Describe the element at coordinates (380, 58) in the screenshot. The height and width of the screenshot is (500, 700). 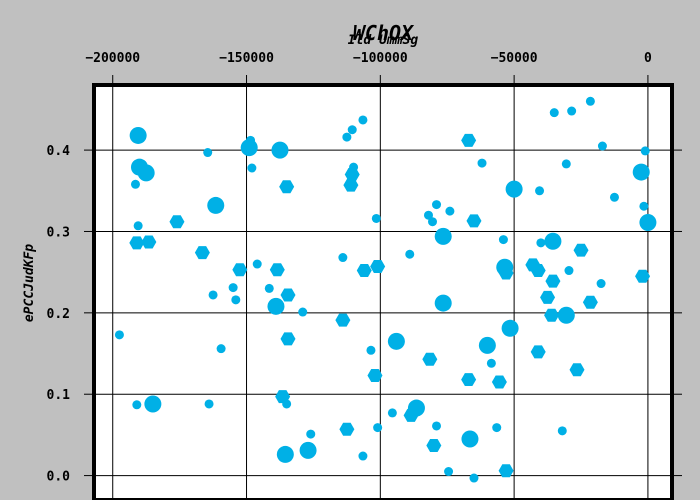
I see `x-tick-label: −100000` at that location.